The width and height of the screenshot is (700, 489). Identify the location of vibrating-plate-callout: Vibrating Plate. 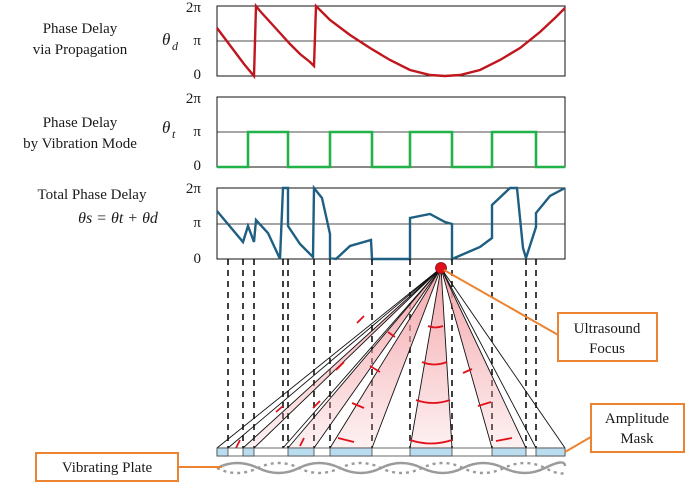
(128, 467).